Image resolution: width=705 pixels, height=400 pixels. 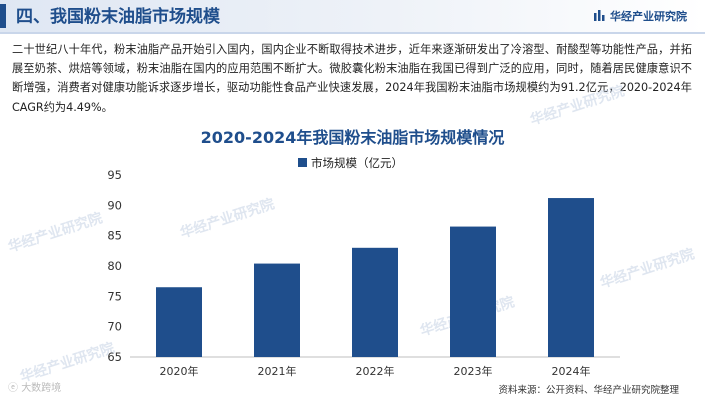 What do you see at coordinates (357, 163) in the screenshot?
I see `legend-label: 市场规模（亿元）` at bounding box center [357, 163].